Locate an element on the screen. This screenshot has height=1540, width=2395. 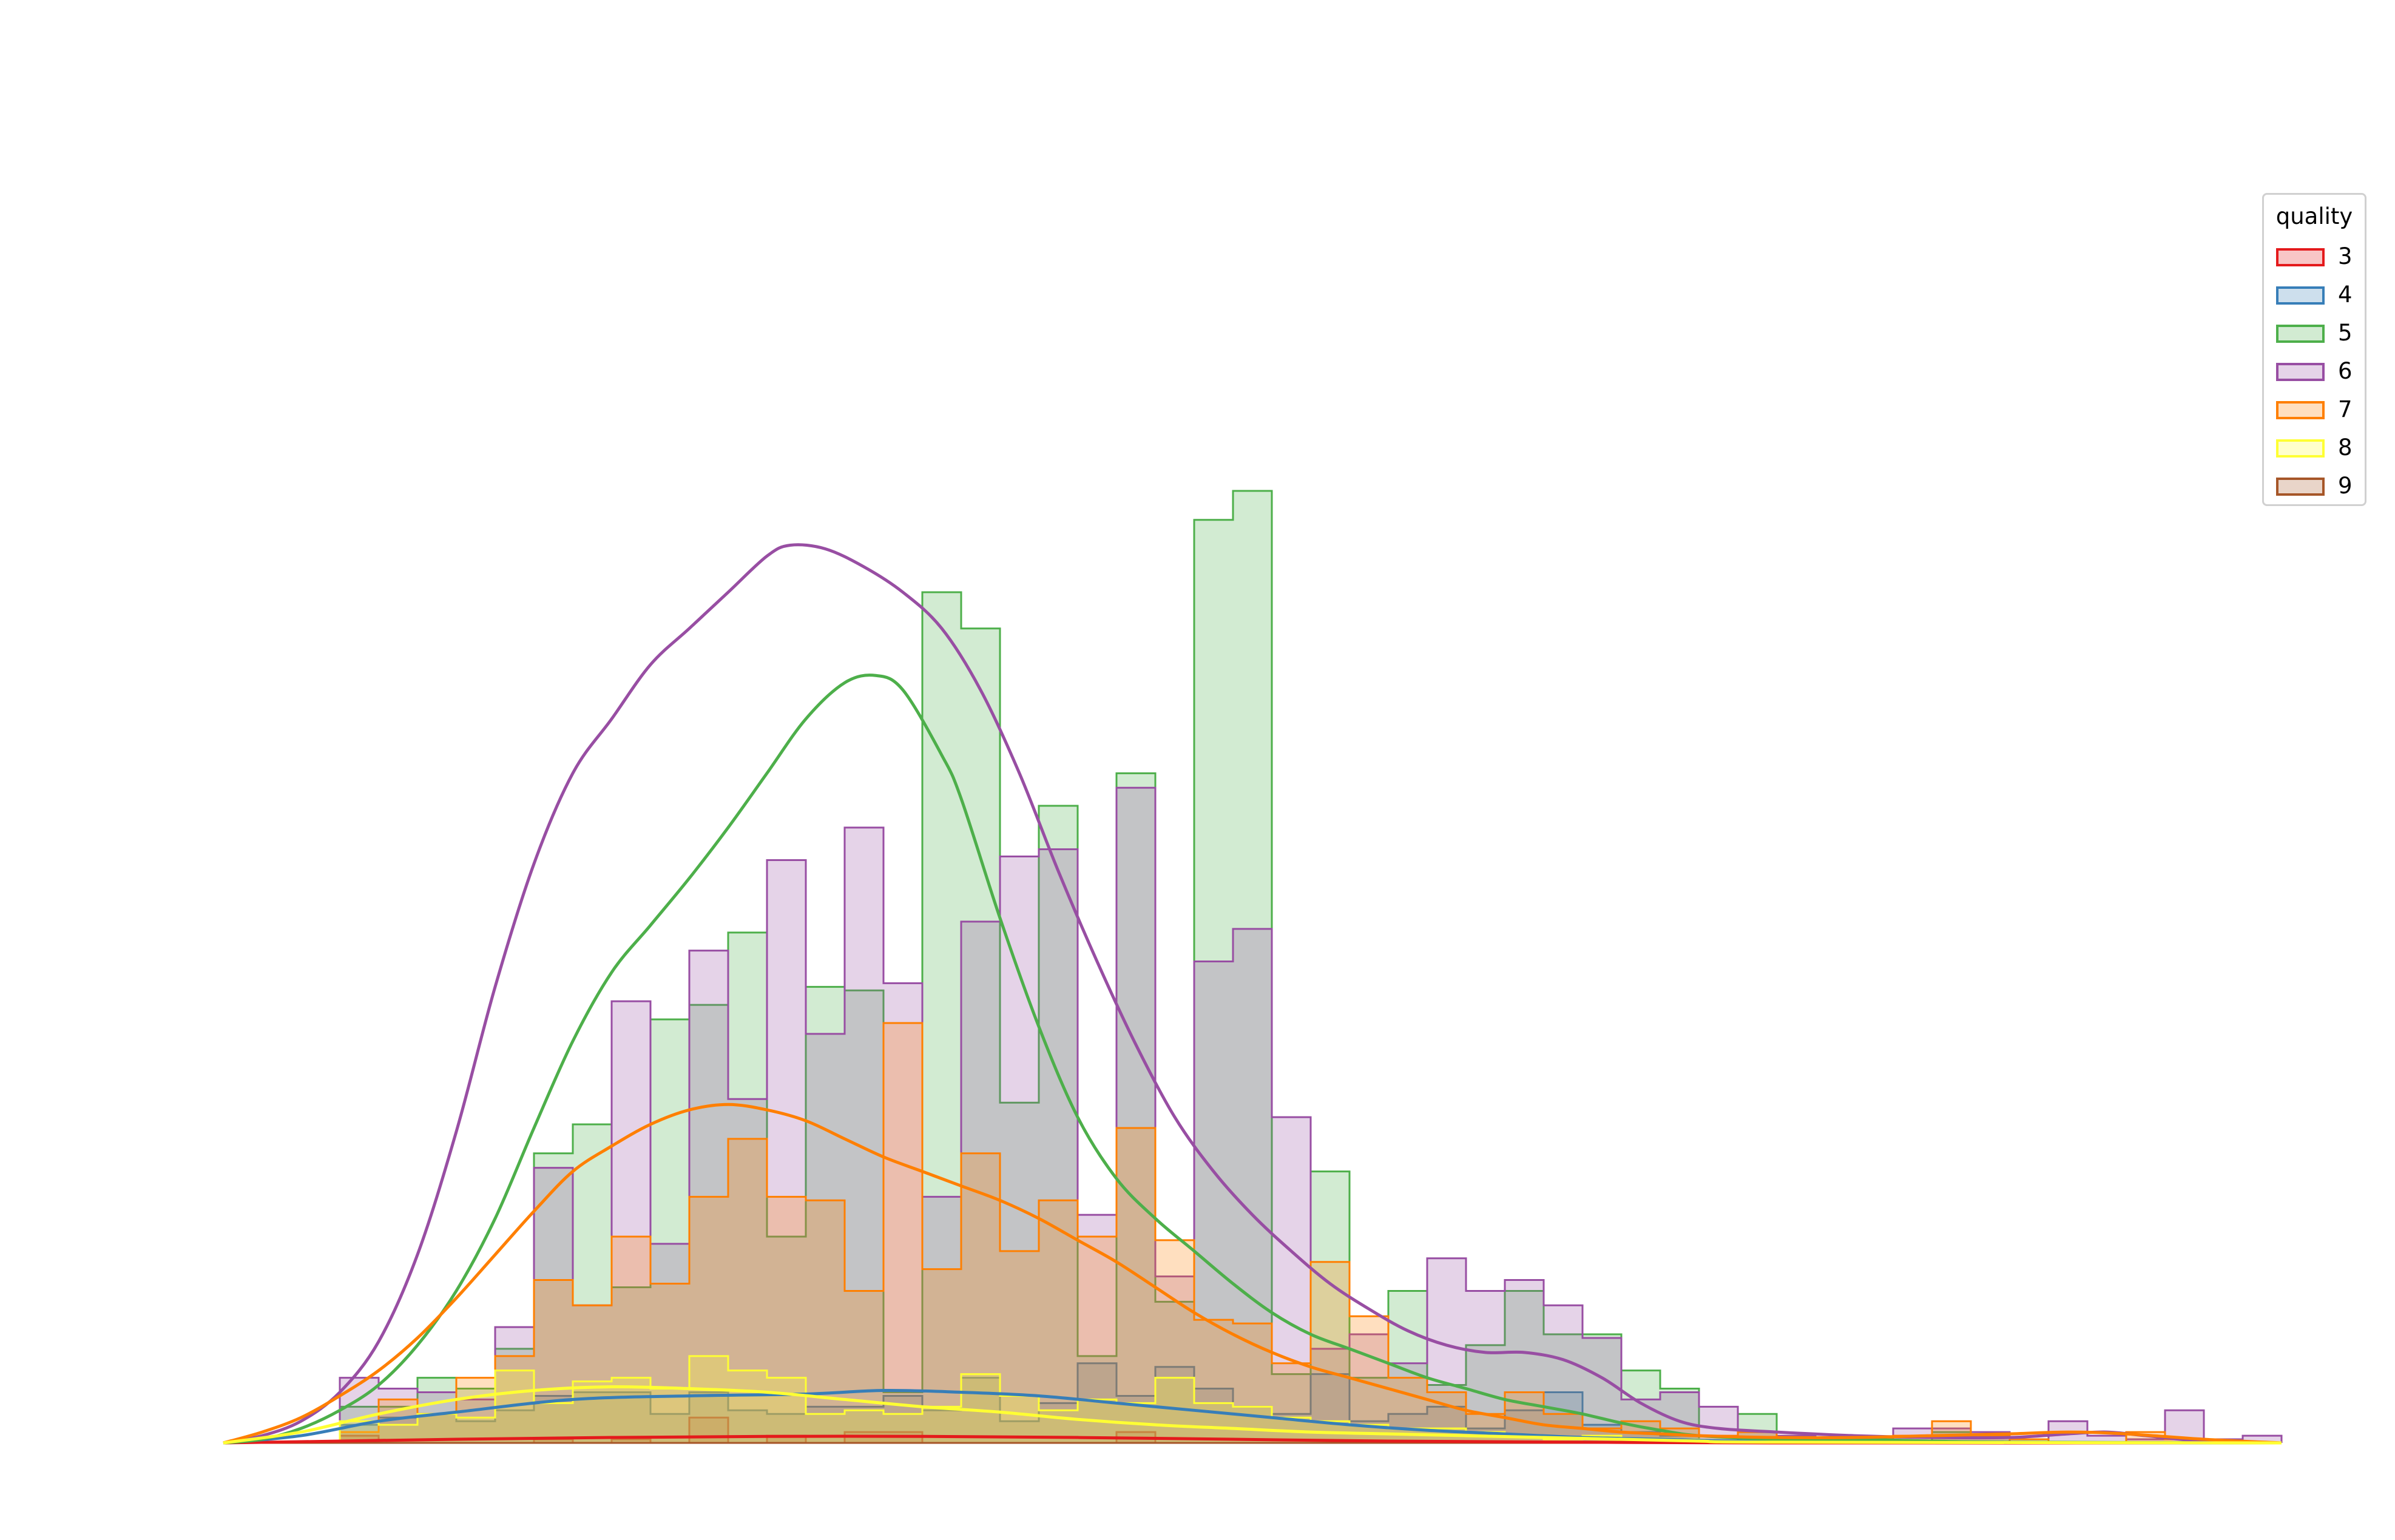
kde-curve-q8 is located at coordinates (1252, 1415).